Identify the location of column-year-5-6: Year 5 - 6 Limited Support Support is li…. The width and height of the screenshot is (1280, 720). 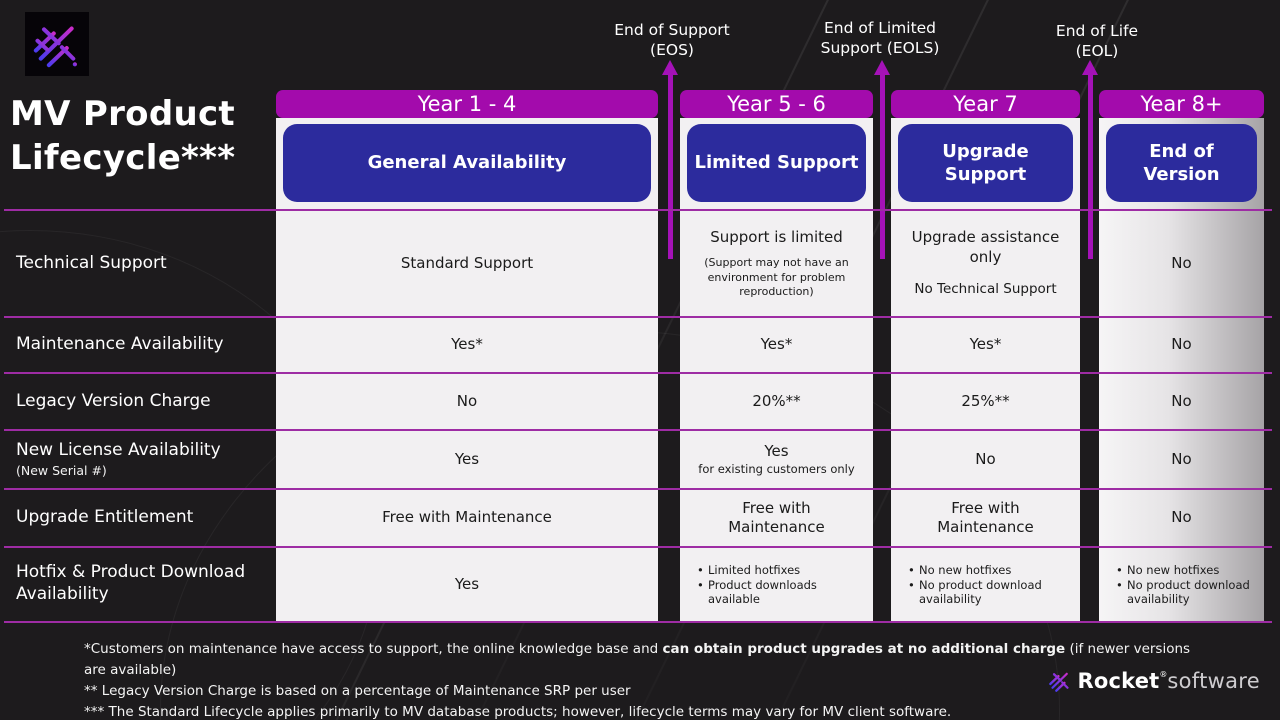
(776, 356).